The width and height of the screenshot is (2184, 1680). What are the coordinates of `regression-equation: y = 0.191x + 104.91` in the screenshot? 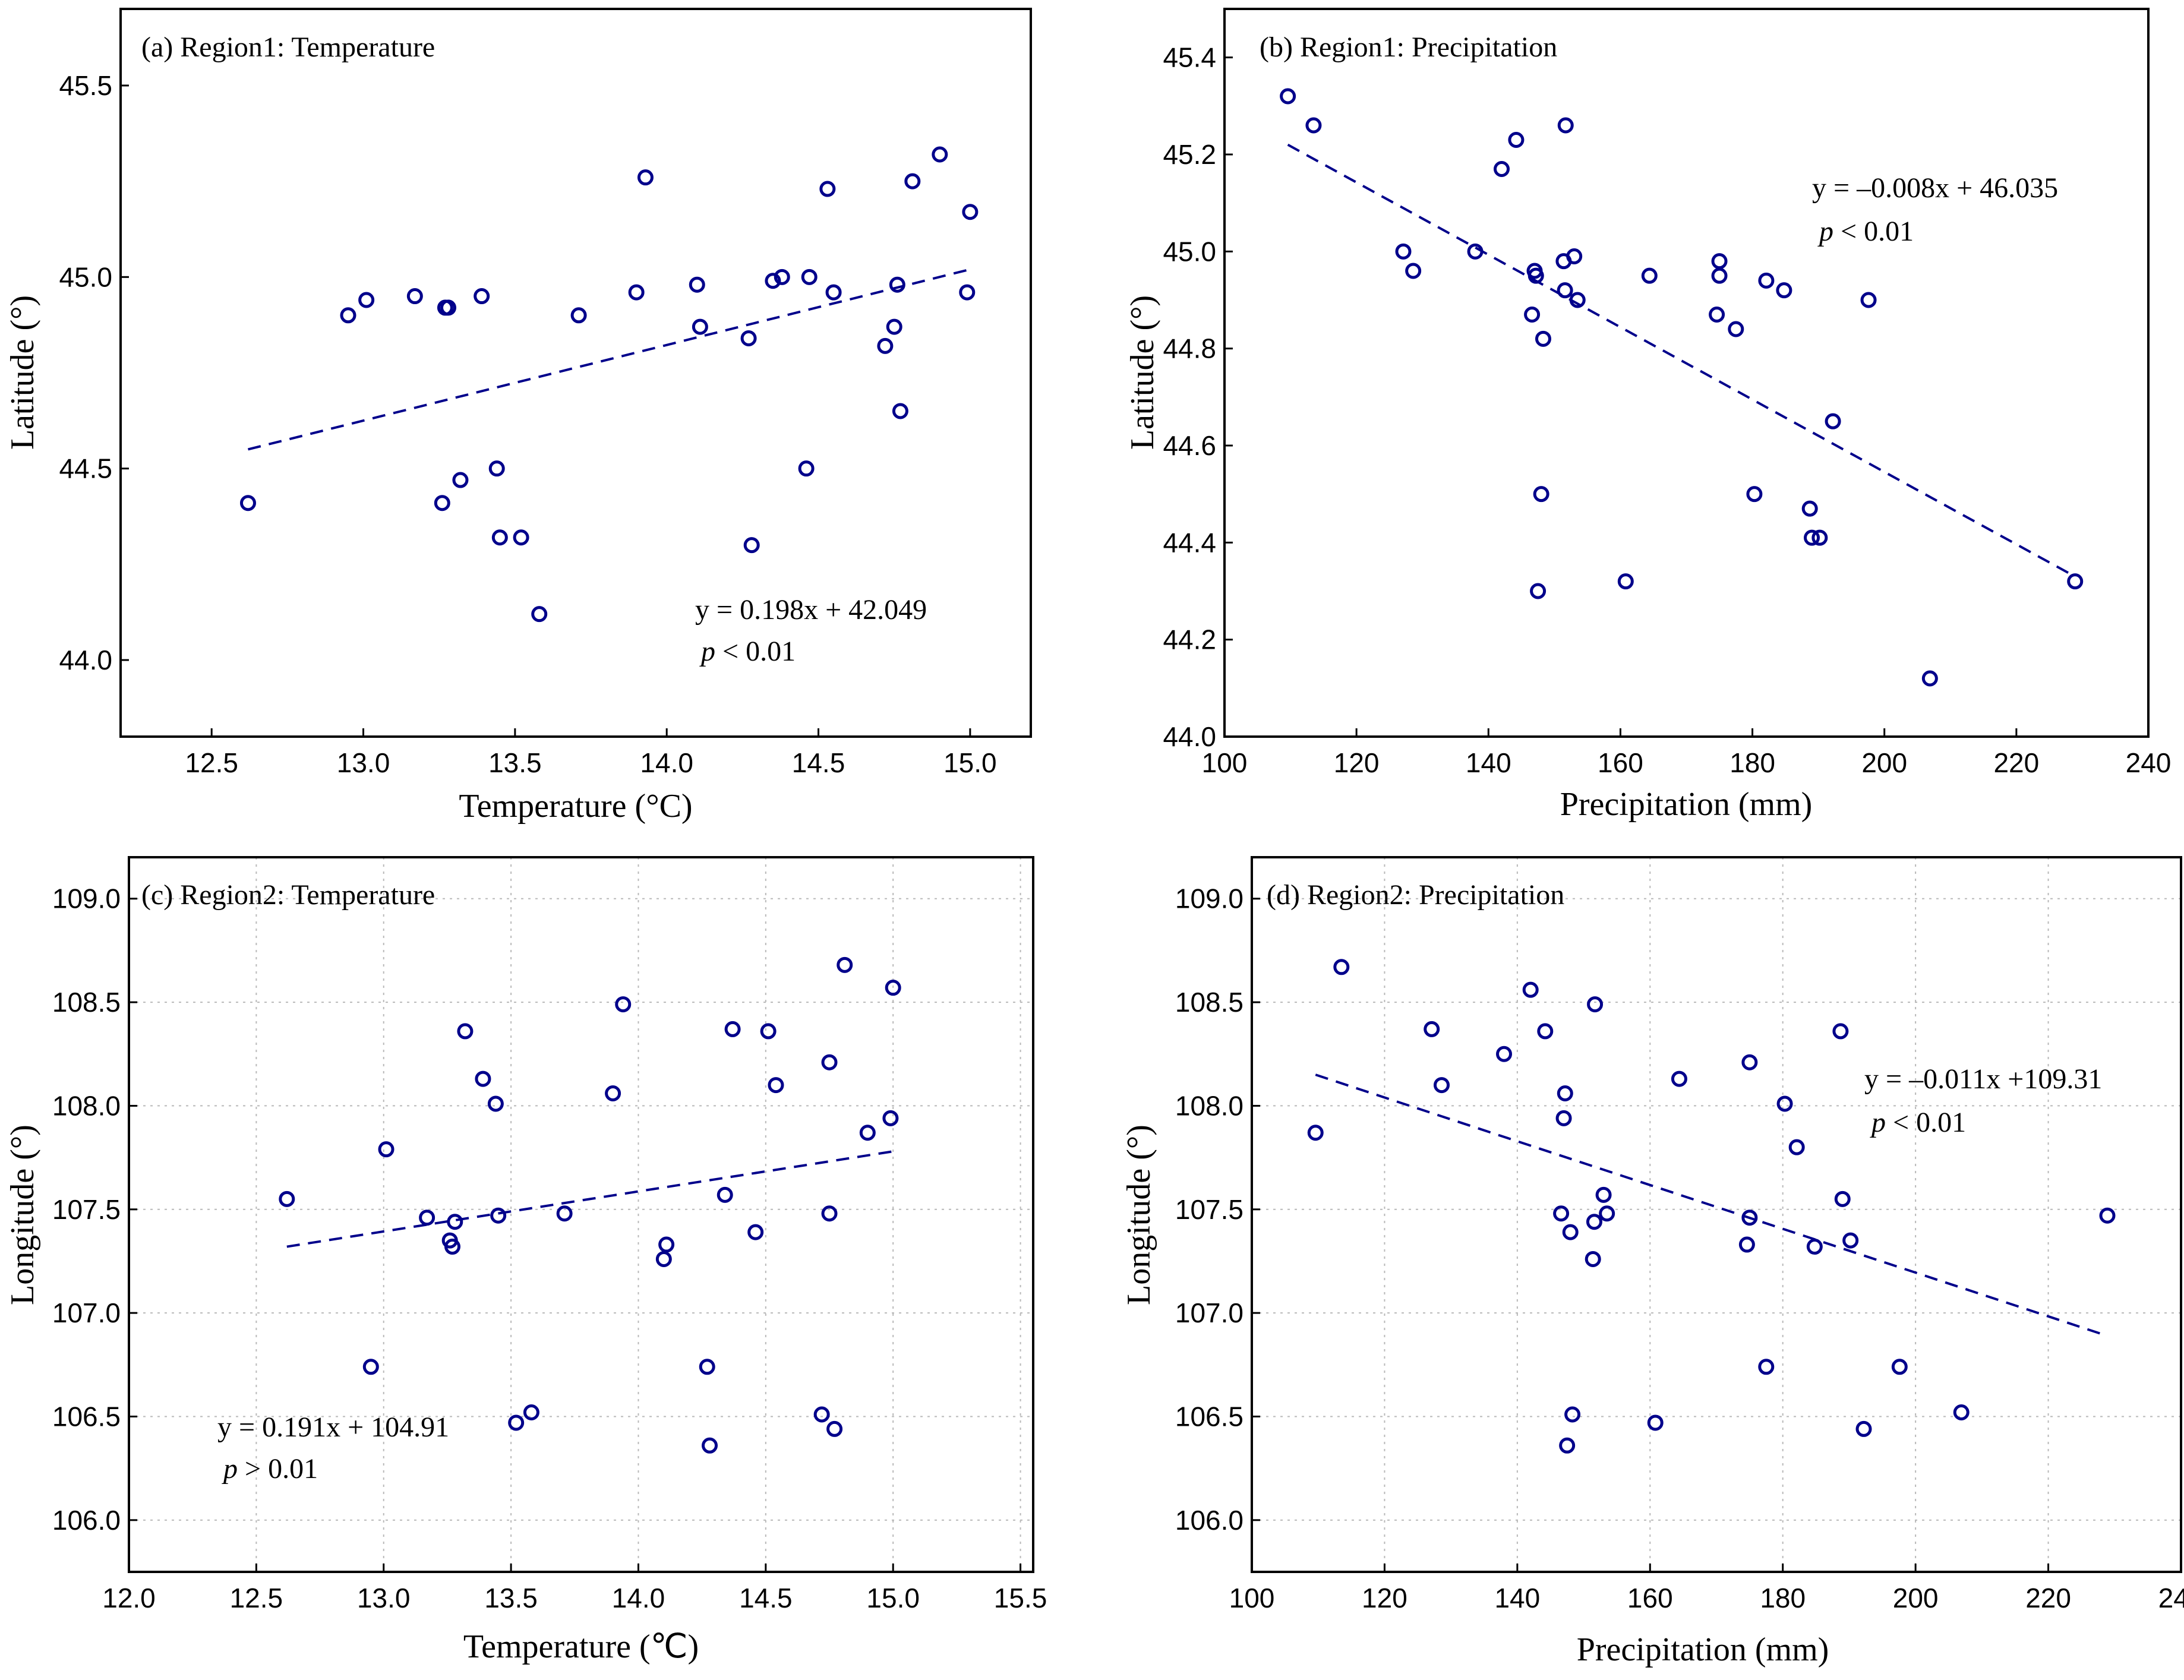 It's located at (333, 1427).